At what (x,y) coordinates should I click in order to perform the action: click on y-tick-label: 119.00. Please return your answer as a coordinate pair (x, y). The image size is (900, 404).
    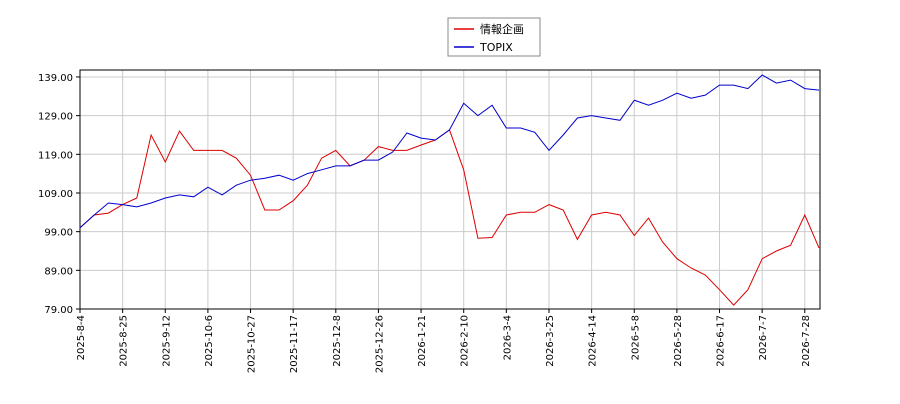
    Looking at the image, I should click on (55, 155).